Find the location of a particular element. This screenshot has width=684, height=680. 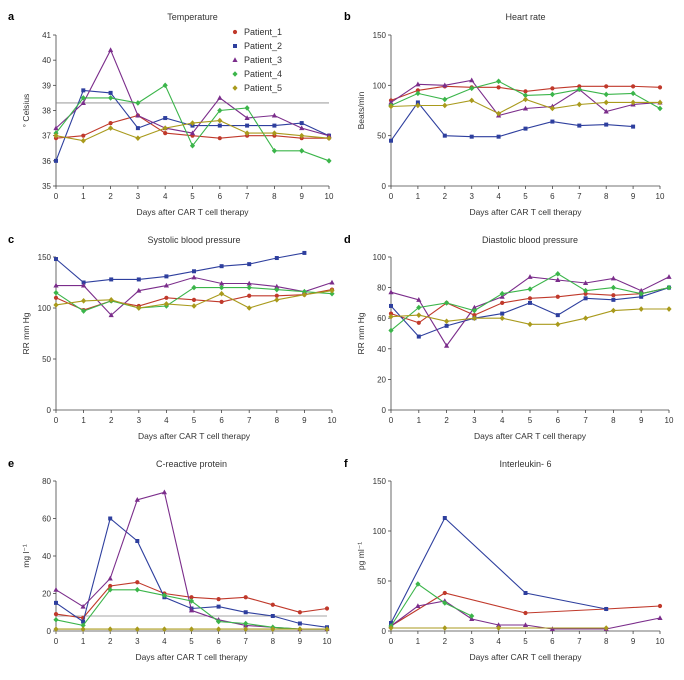

panel-letter: e is located at coordinates (11, 464).